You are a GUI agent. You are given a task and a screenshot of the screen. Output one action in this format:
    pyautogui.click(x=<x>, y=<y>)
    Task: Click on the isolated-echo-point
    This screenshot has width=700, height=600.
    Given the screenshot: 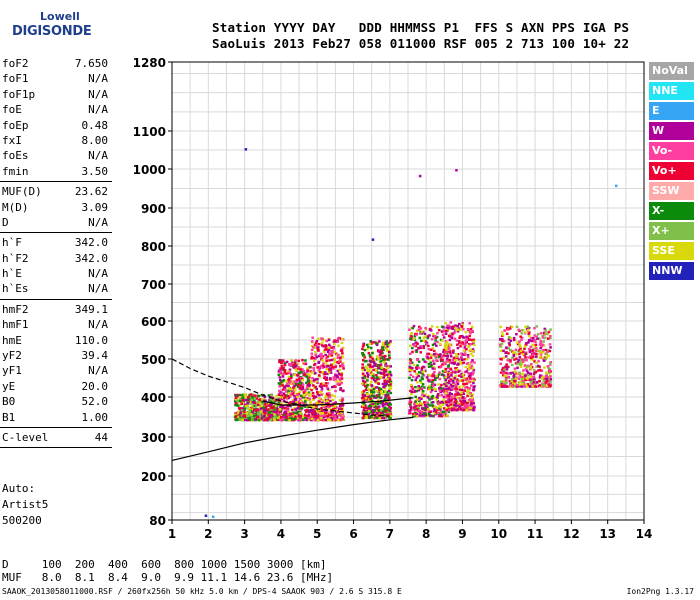 What is the action you would take?
    pyautogui.click(x=420, y=176)
    